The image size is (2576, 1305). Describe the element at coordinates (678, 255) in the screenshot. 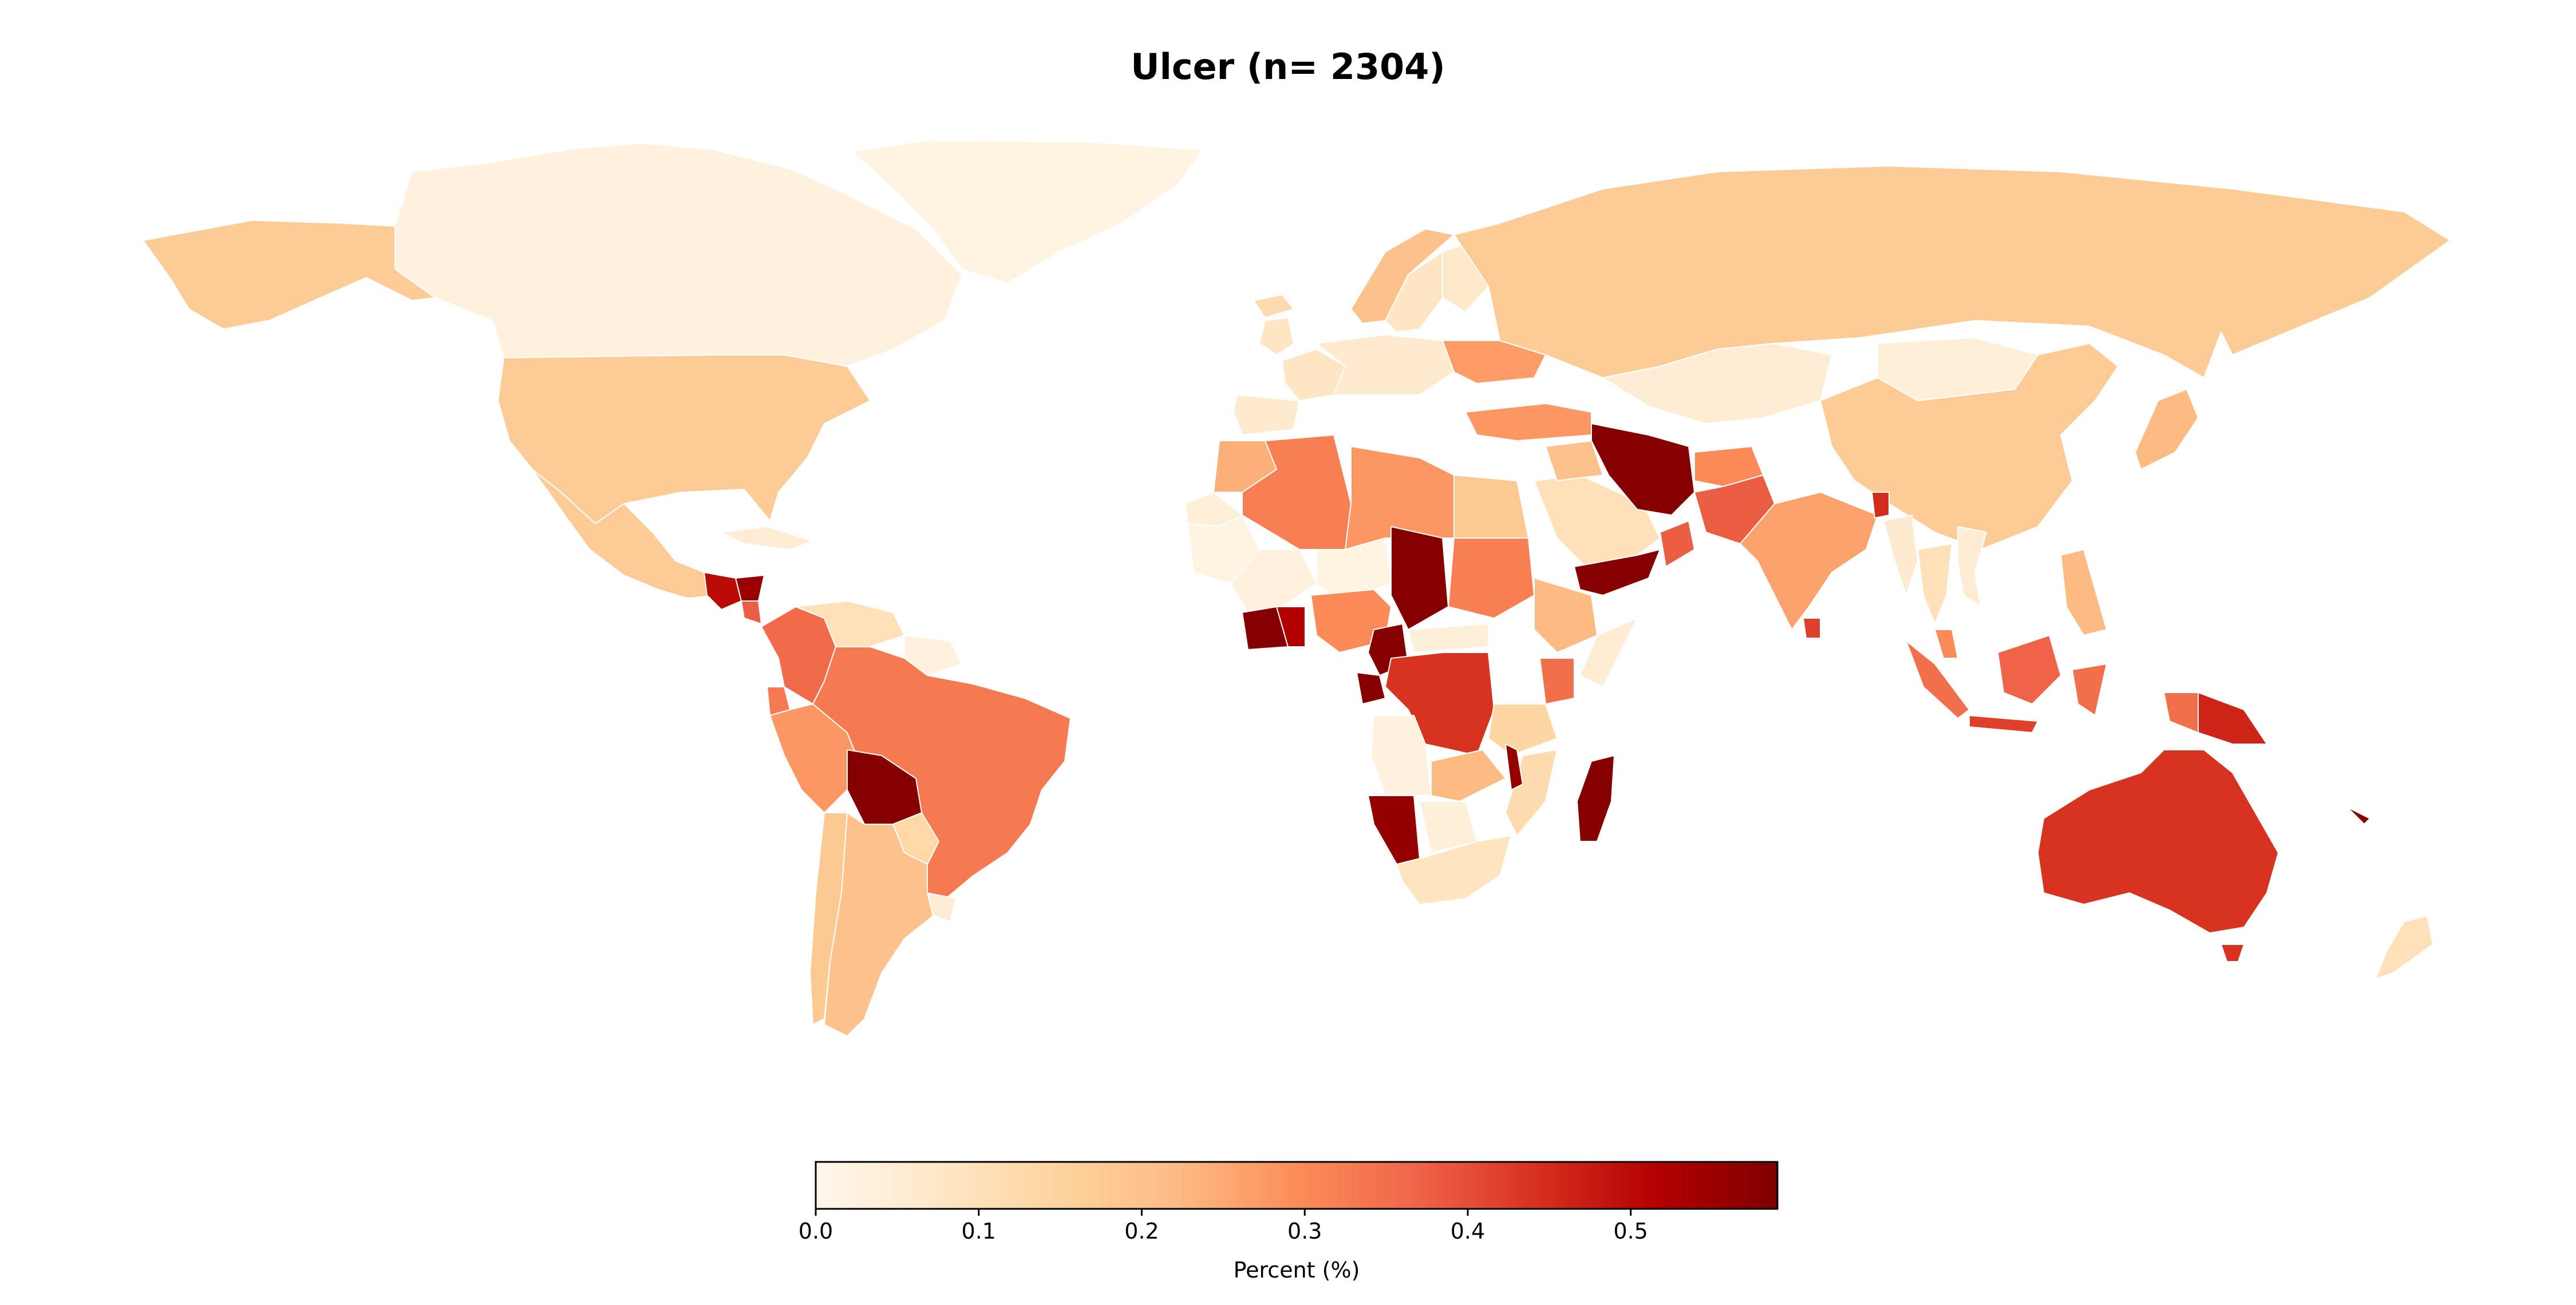

I see `region-canada: Canada` at that location.